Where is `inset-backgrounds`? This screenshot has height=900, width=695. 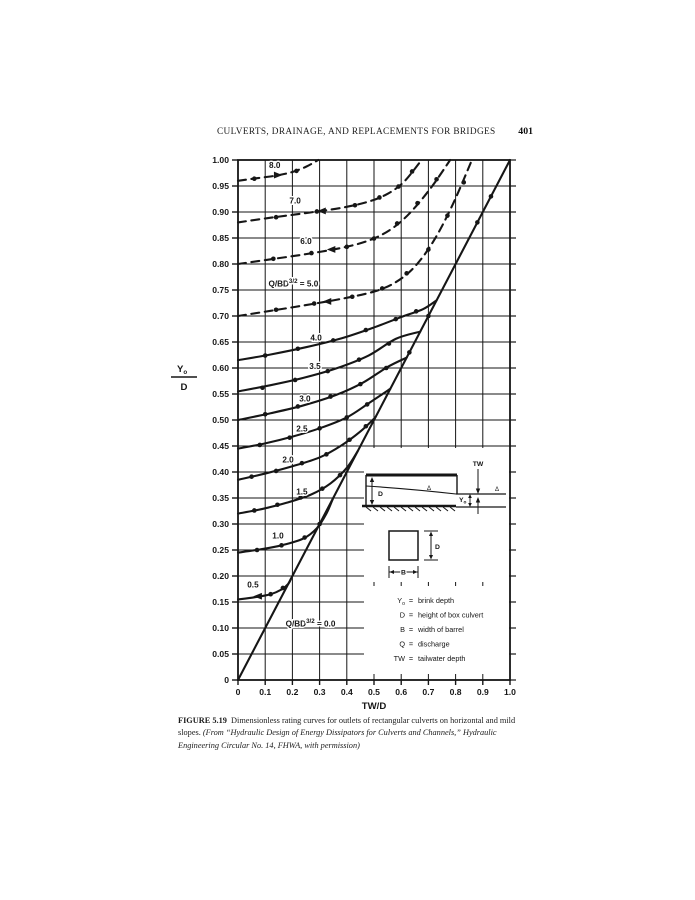
inset-backgrounds is located at coordinates (436, 561).